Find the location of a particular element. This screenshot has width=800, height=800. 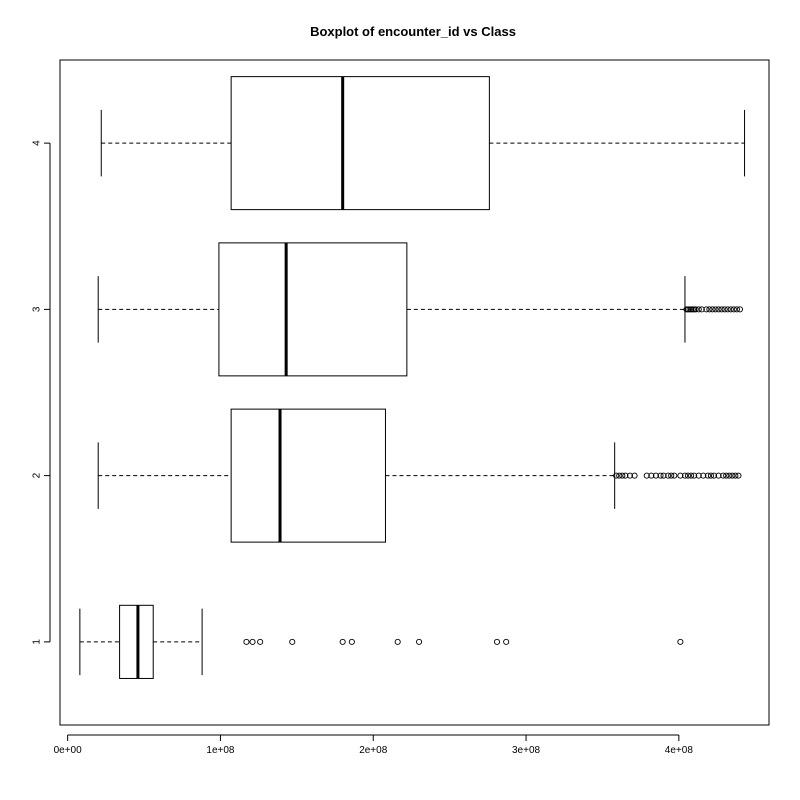

y-tick-label: 1 is located at coordinates (37, 642).